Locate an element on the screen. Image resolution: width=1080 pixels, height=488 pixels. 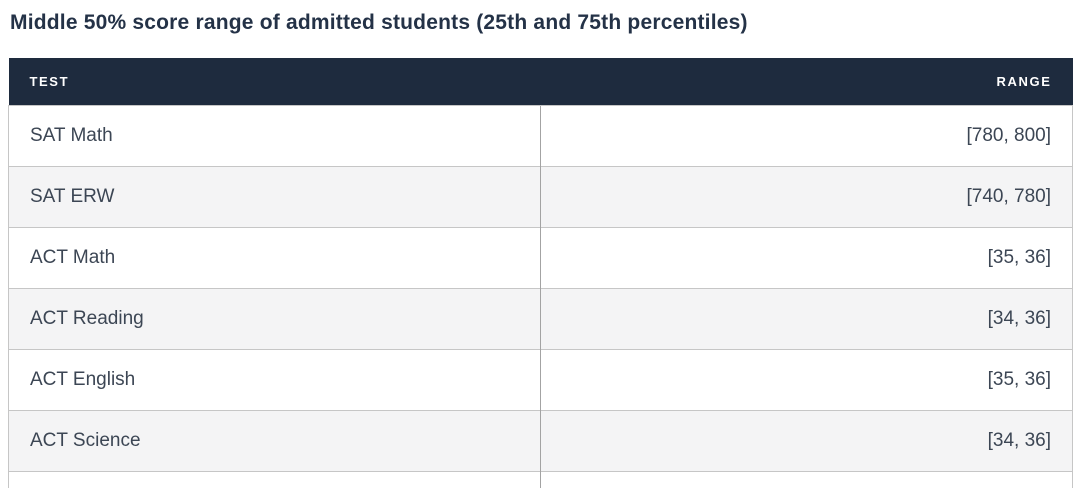
table-partial-row-container is located at coordinates (540, 479).